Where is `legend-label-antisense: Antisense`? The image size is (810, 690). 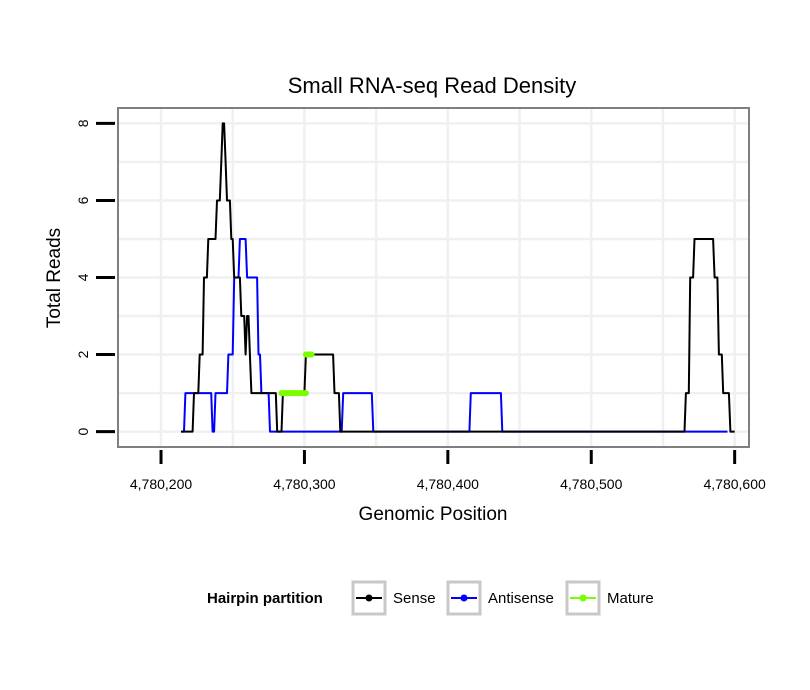 legend-label-antisense: Antisense is located at coordinates (521, 598).